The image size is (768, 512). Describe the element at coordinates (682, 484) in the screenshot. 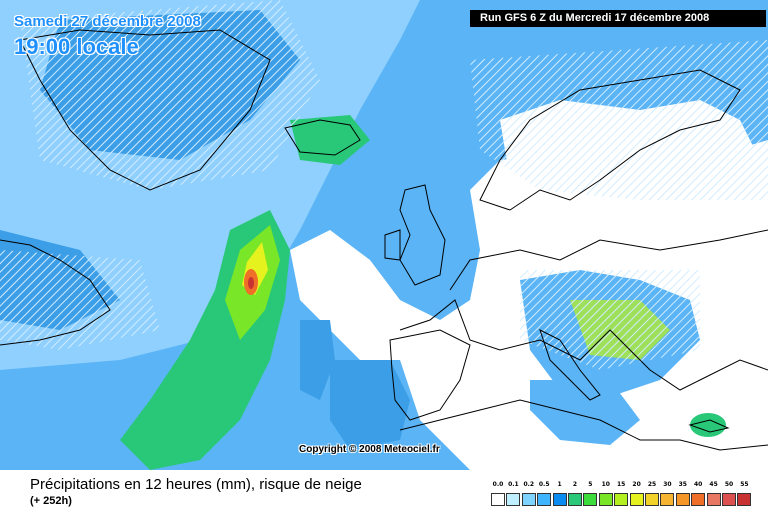

I see `legend-label: 35` at that location.